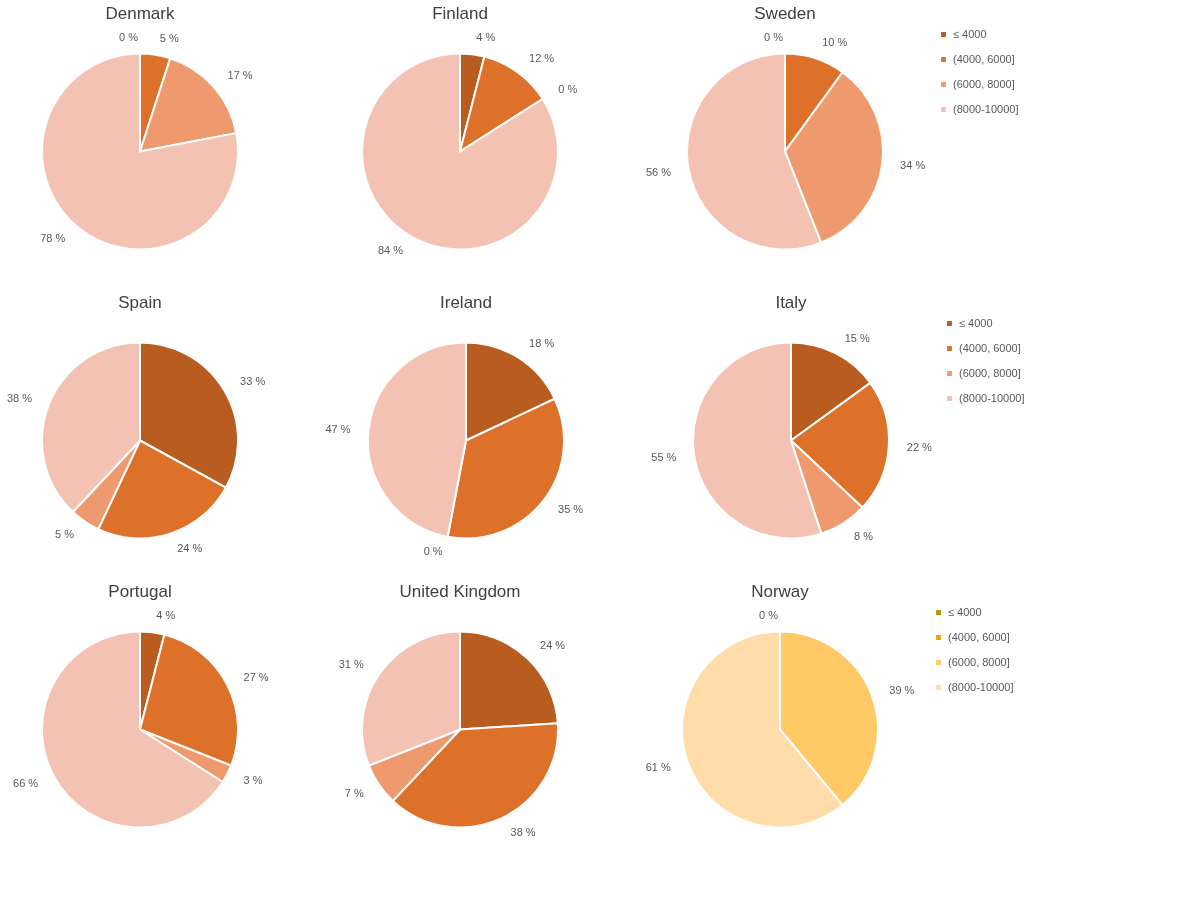  Describe the element at coordinates (542, 58) in the screenshot. I see `data-label: 12 %` at that location.